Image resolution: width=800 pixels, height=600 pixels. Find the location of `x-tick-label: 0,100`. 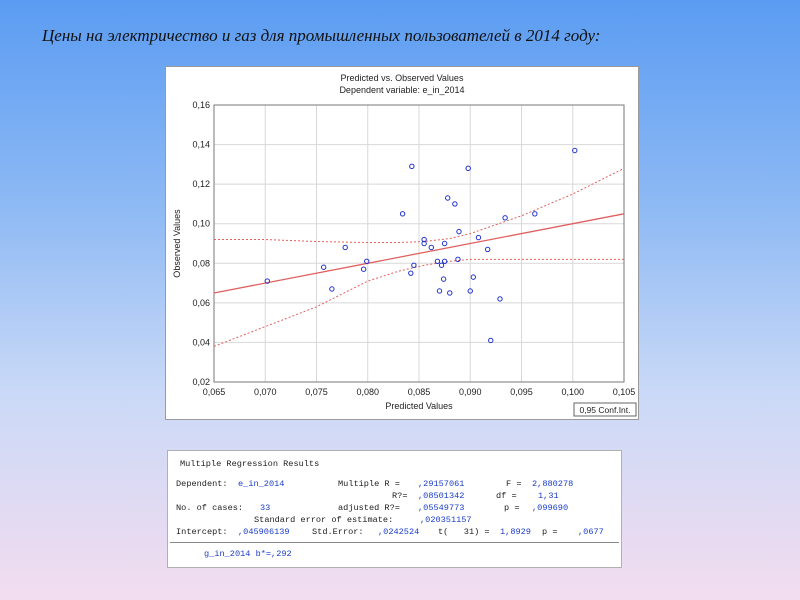

x-tick-label: 0,100 is located at coordinates (572, 392).